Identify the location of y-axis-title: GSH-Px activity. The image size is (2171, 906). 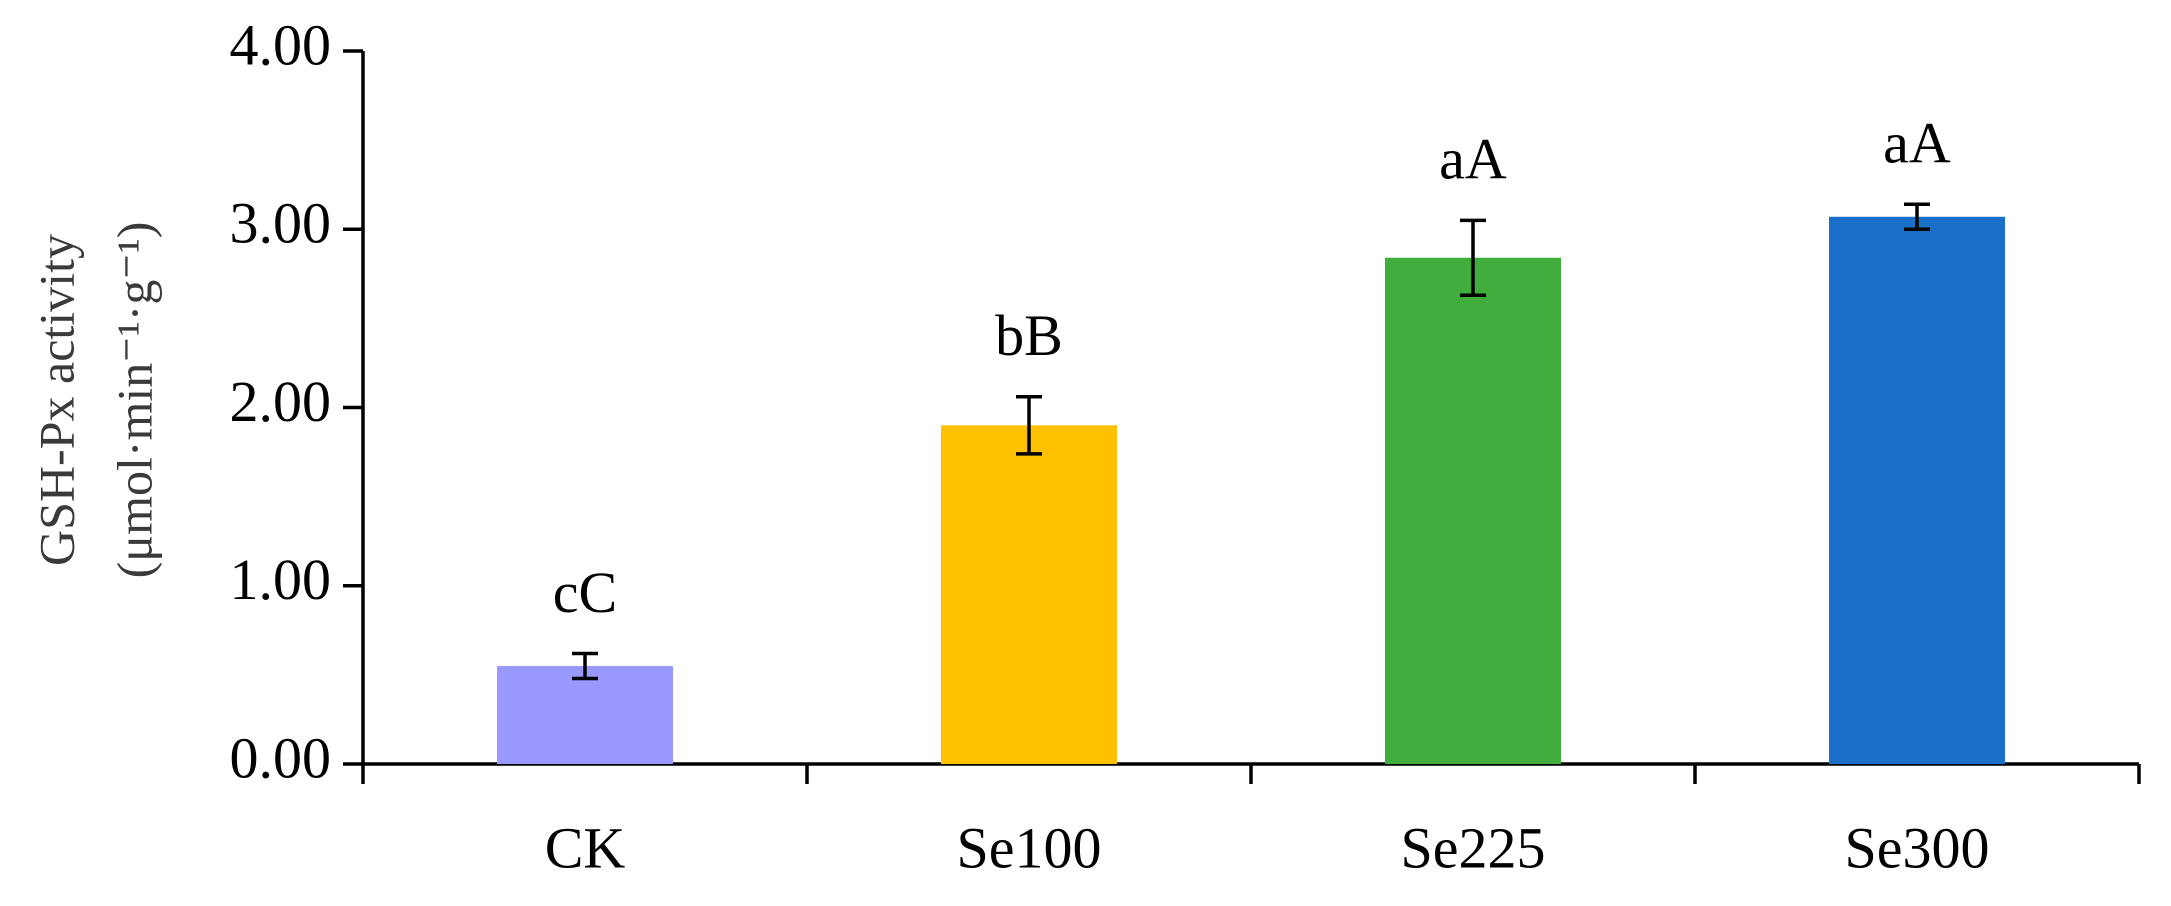
(56, 400).